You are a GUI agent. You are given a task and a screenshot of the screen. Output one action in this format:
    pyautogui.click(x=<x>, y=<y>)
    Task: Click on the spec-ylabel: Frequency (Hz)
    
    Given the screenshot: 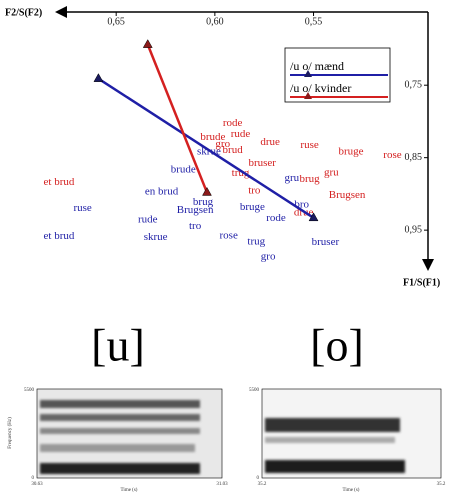 What is the action you would take?
    pyautogui.click(x=10, y=433)
    